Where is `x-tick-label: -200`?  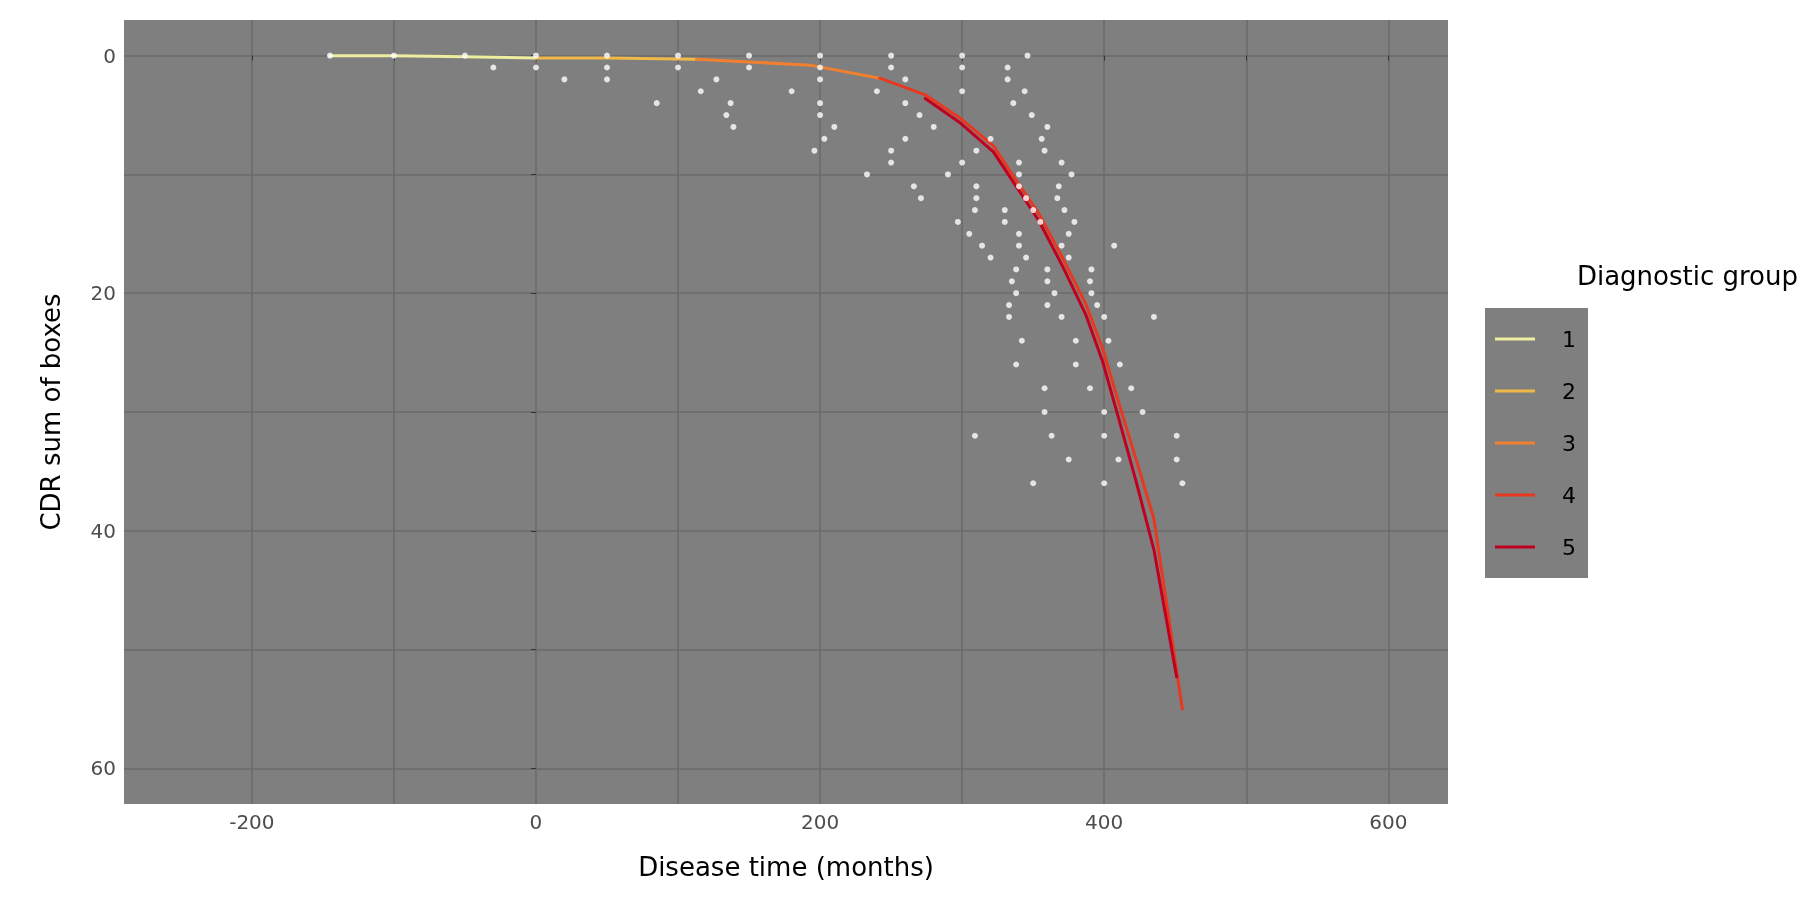
x-tick-label: -200 is located at coordinates (252, 822).